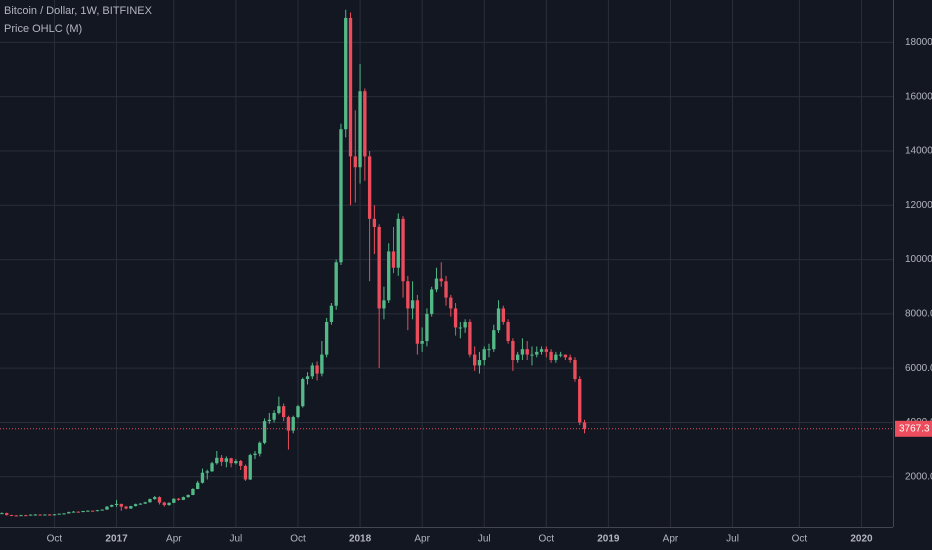  Describe the element at coordinates (918, 314) in the screenshot. I see `y-tick-label: 8000.0` at that location.